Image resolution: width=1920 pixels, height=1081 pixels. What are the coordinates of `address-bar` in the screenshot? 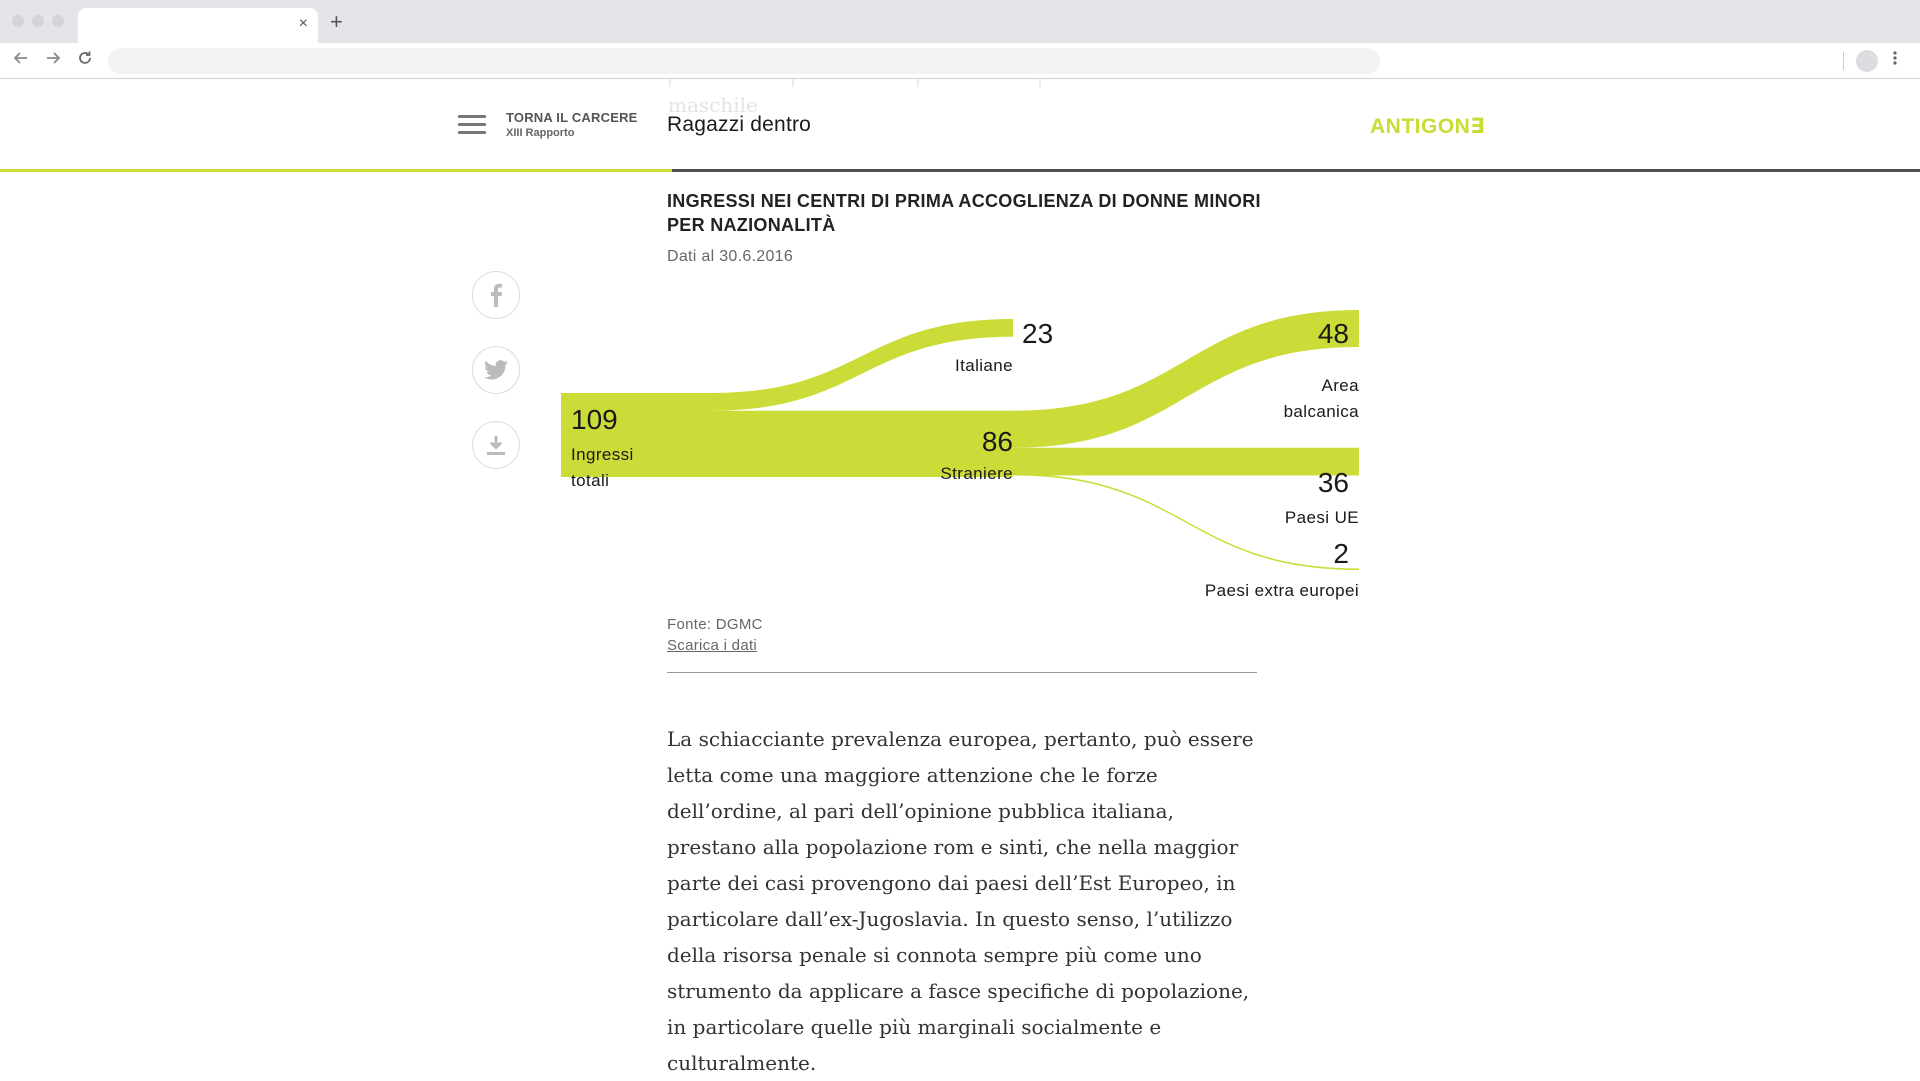 It's located at (744, 61).